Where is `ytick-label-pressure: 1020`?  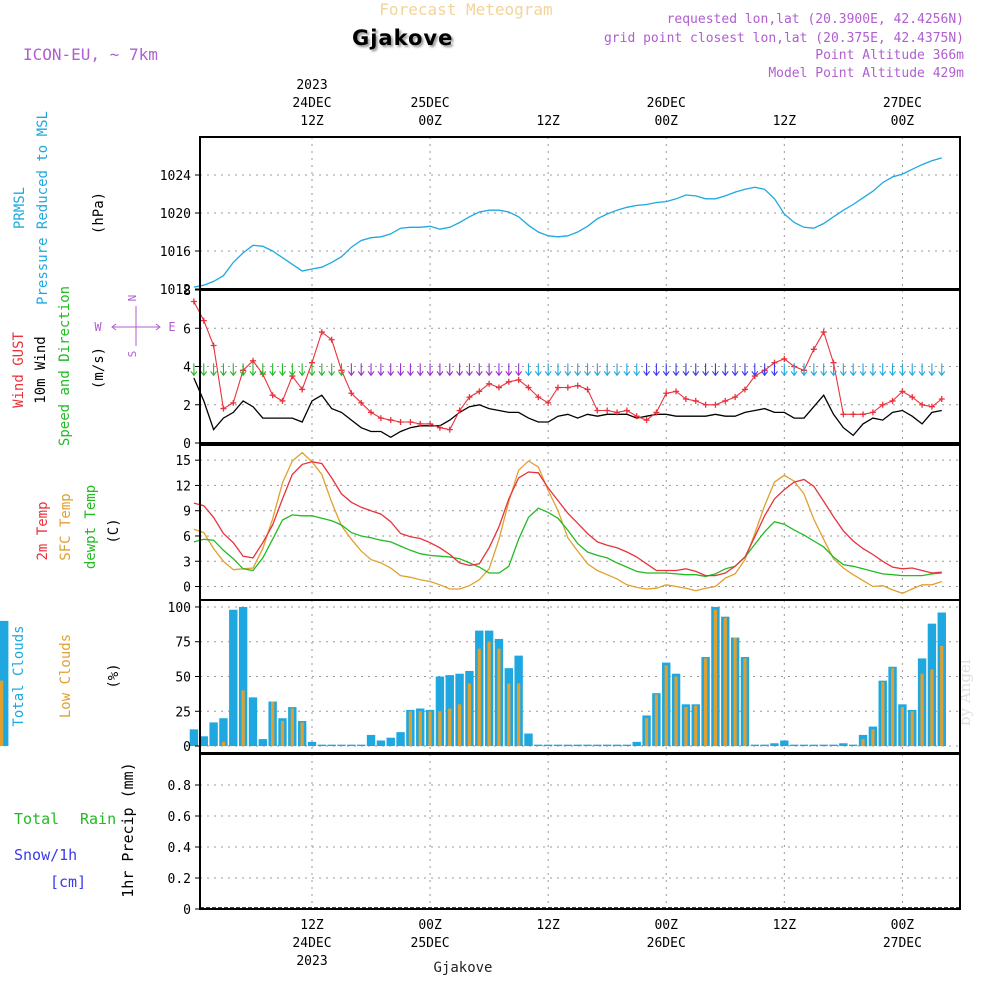 ytick-label-pressure: 1020 is located at coordinates (175, 214).